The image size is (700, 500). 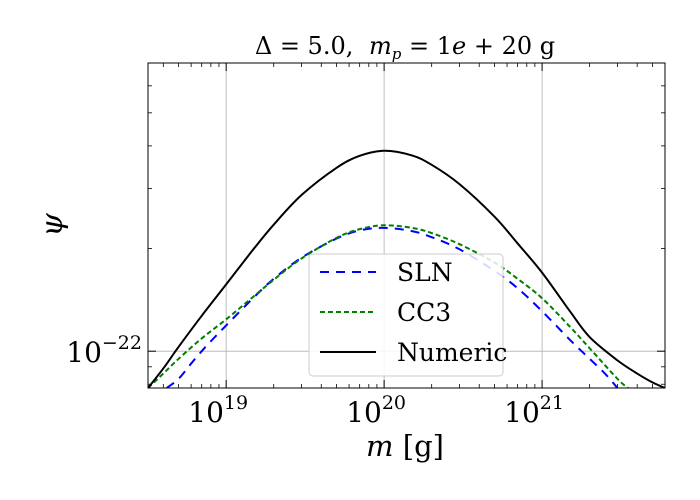 What do you see at coordinates (218, 410) in the screenshot?
I see `x-tick-label: 1019` at bounding box center [218, 410].